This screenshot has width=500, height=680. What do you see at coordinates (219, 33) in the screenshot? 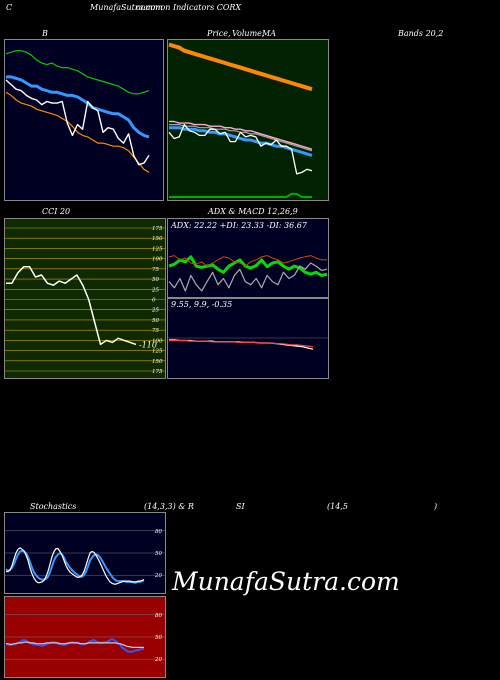
I see `price-title-1: Price,` at bounding box center [219, 33].